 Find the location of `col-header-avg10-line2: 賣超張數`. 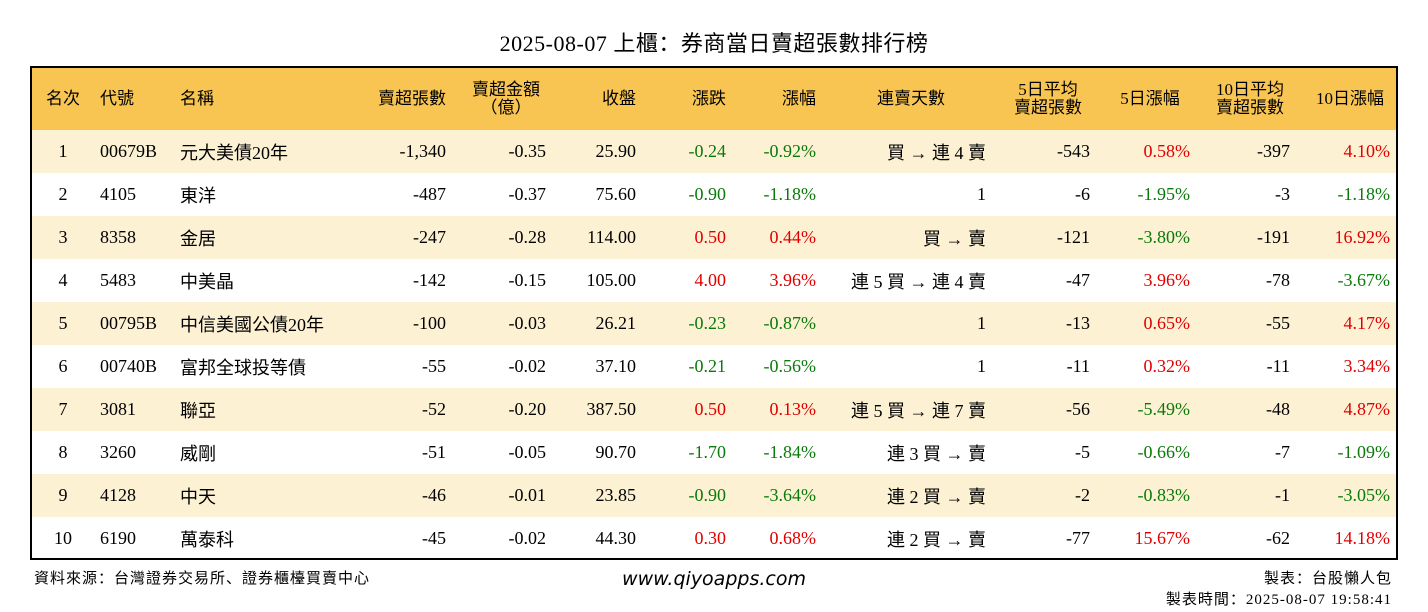

col-header-avg10-line2: 賣超張數 is located at coordinates (1250, 107).